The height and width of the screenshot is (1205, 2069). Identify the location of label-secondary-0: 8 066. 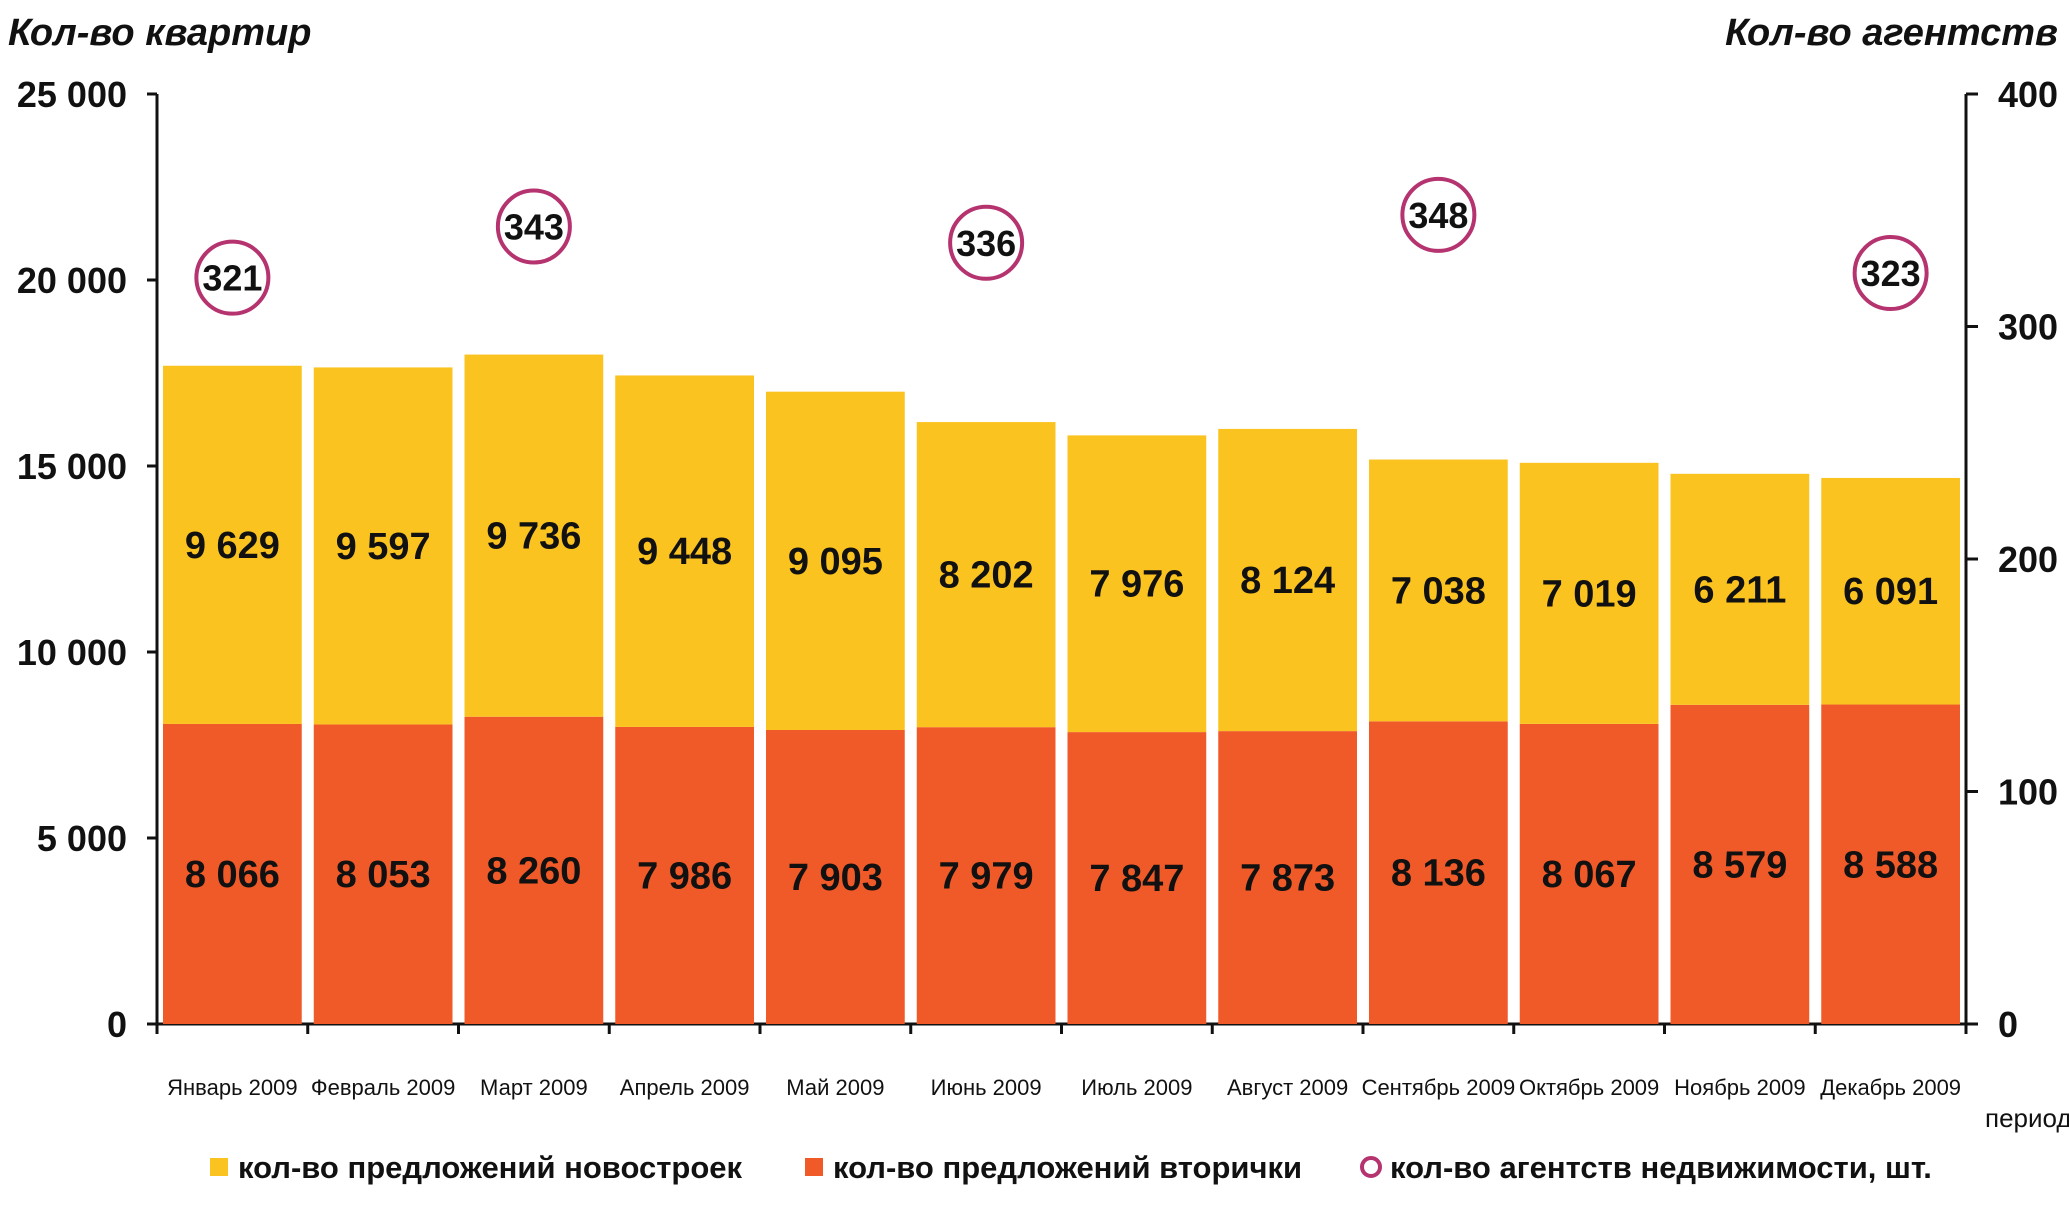
(232, 875).